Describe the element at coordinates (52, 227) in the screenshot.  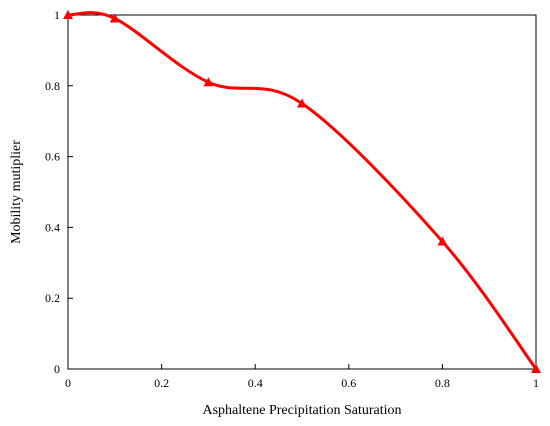
I see `y-tick-label: 0.4` at that location.